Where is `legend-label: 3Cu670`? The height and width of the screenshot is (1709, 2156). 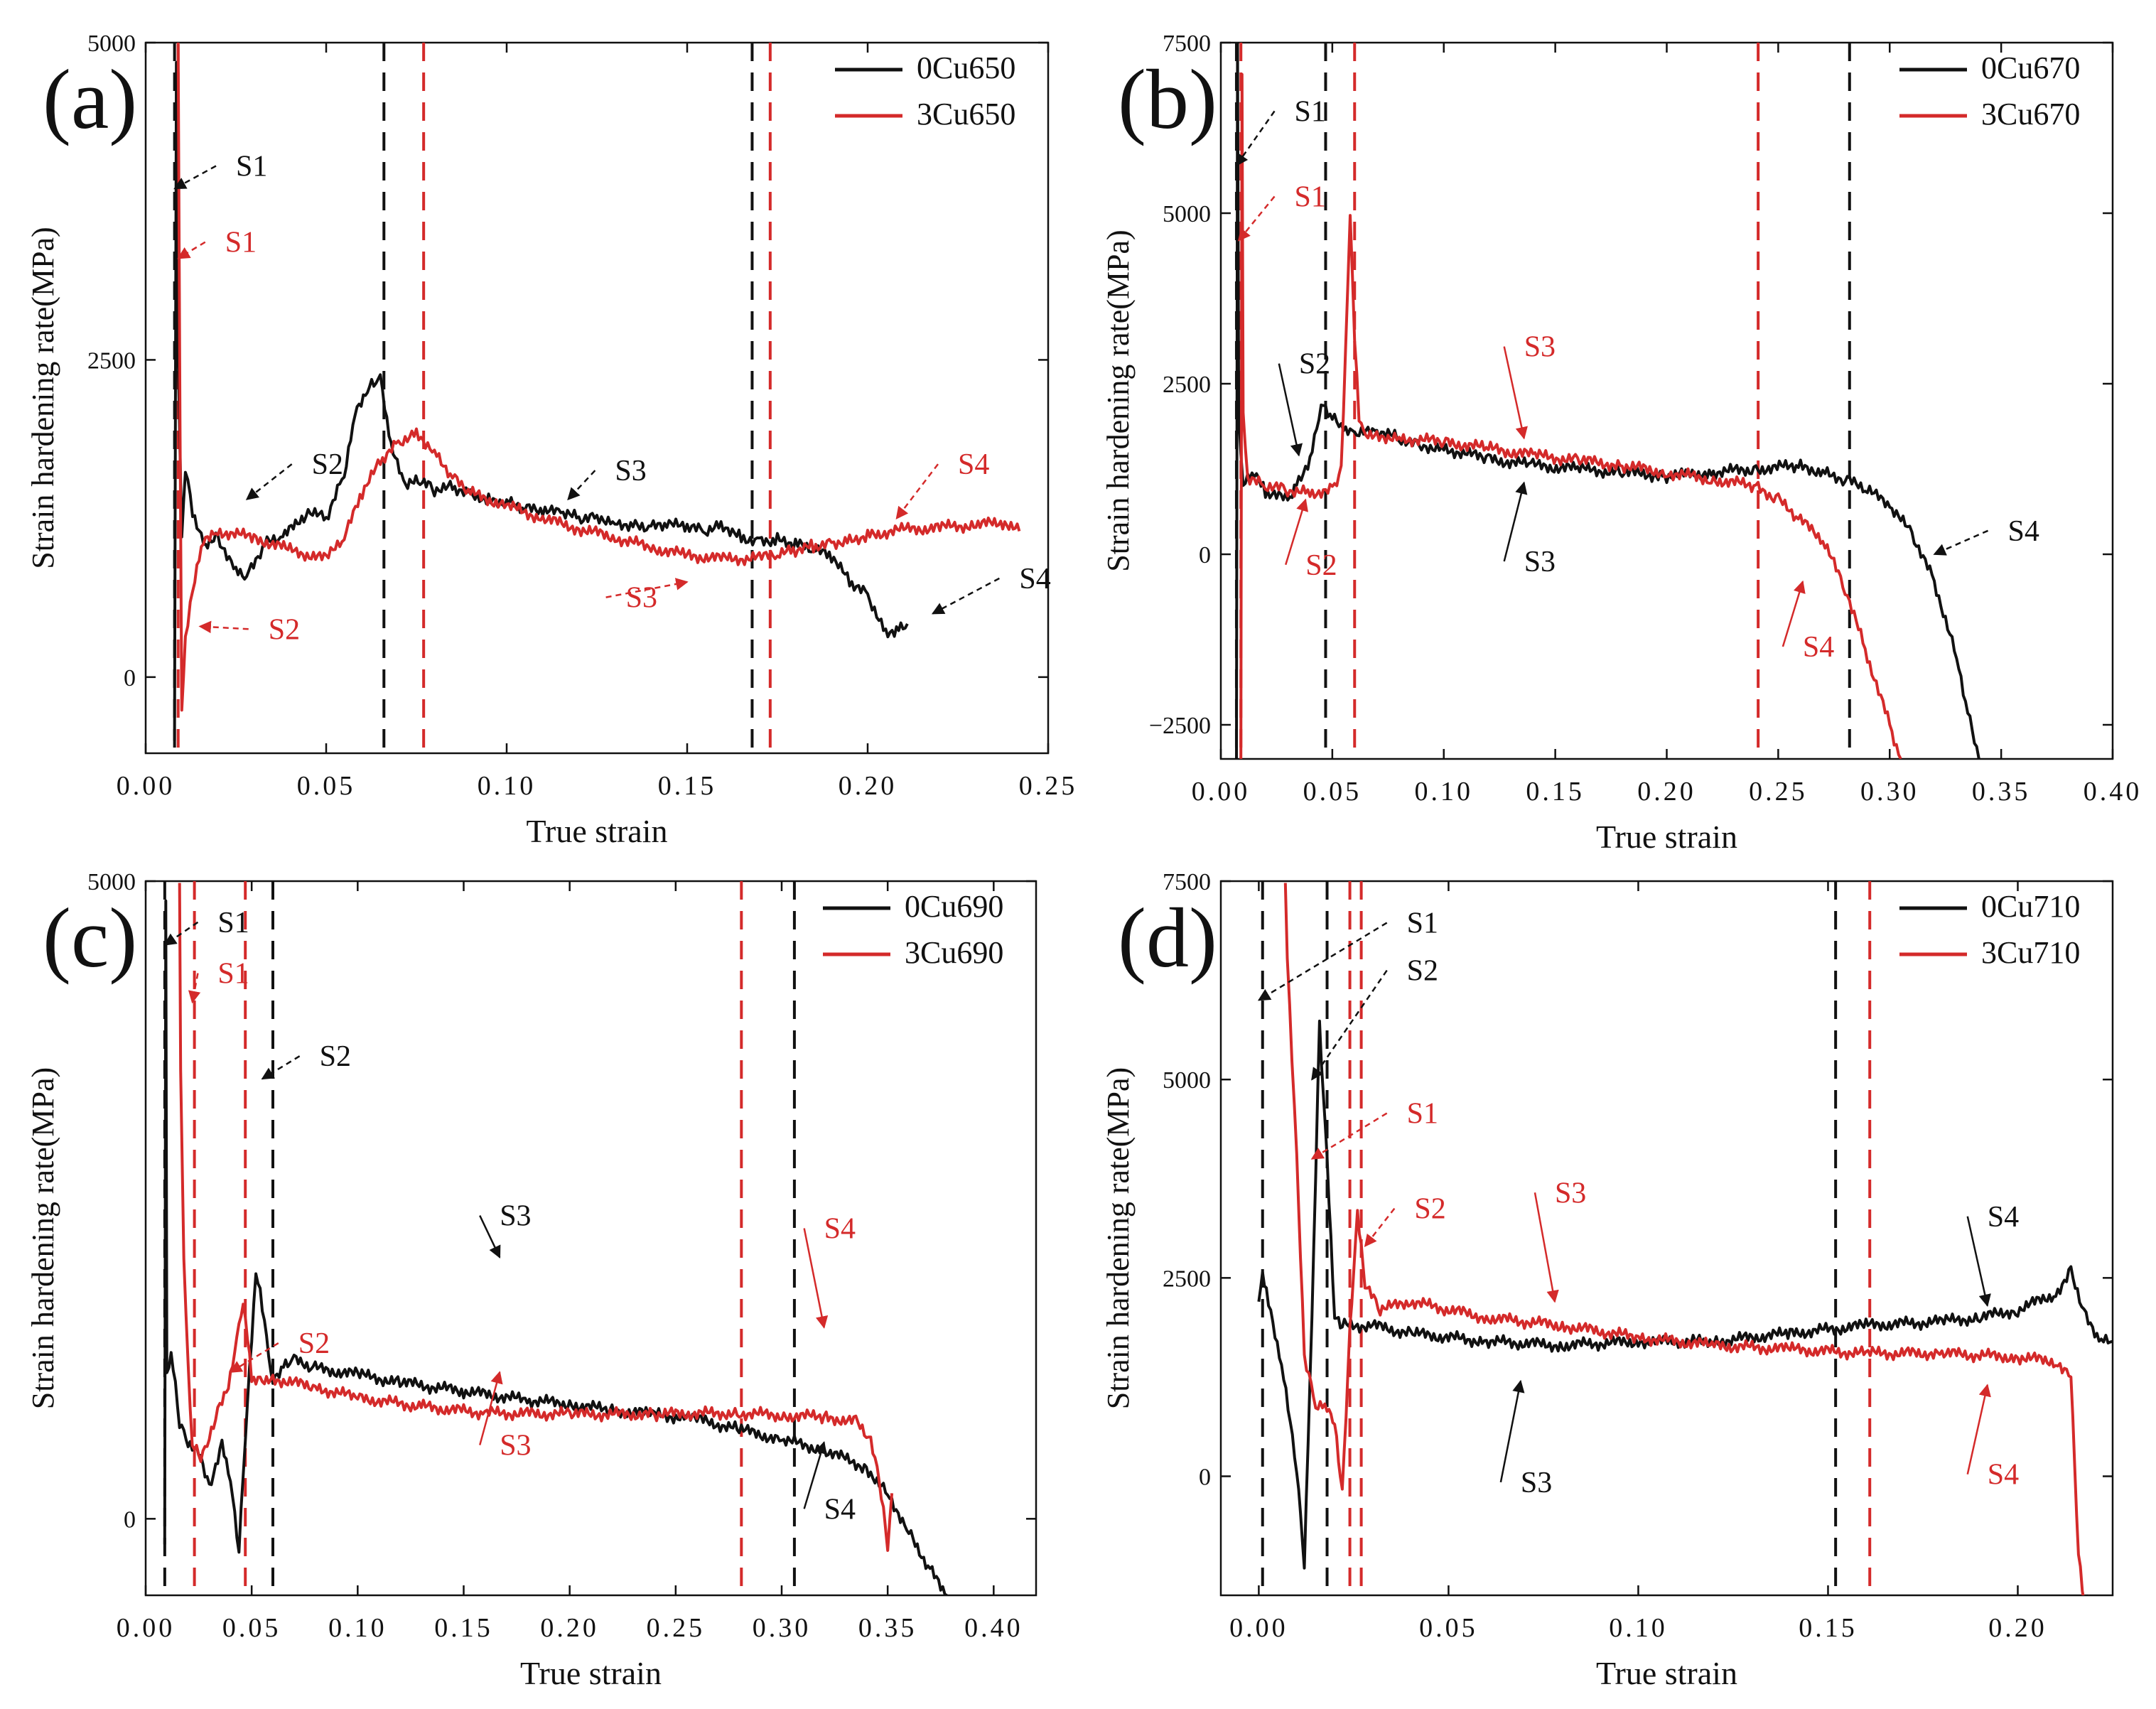 legend-label: 3Cu670 is located at coordinates (2030, 114).